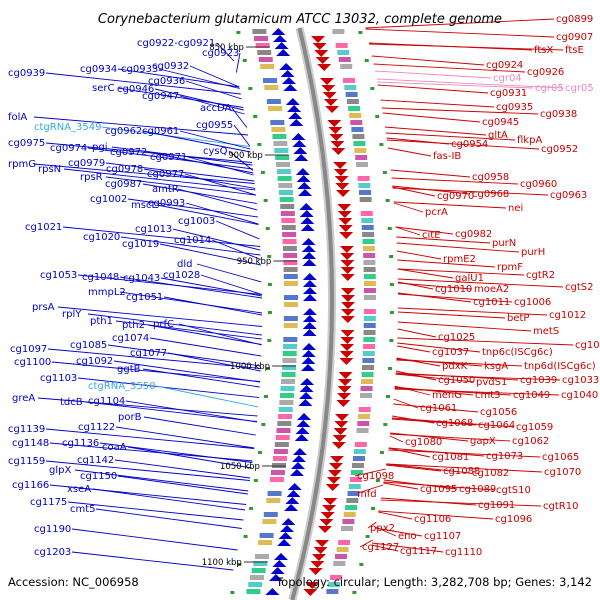  What do you see at coordinates (140, 244) in the screenshot?
I see `gene-label-forward: cg1019` at bounding box center [140, 244].